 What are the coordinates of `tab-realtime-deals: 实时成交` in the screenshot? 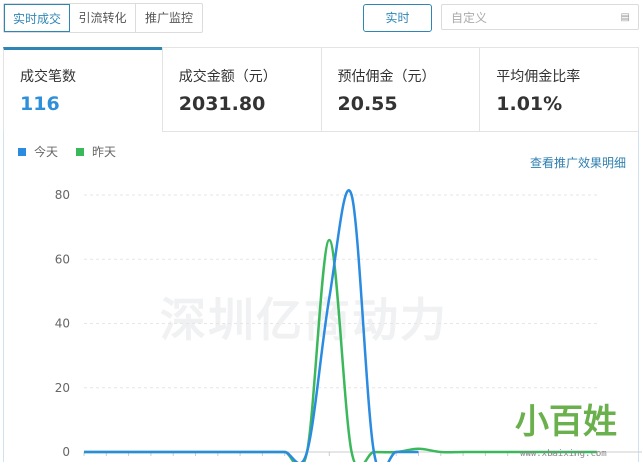 It's located at (37, 18).